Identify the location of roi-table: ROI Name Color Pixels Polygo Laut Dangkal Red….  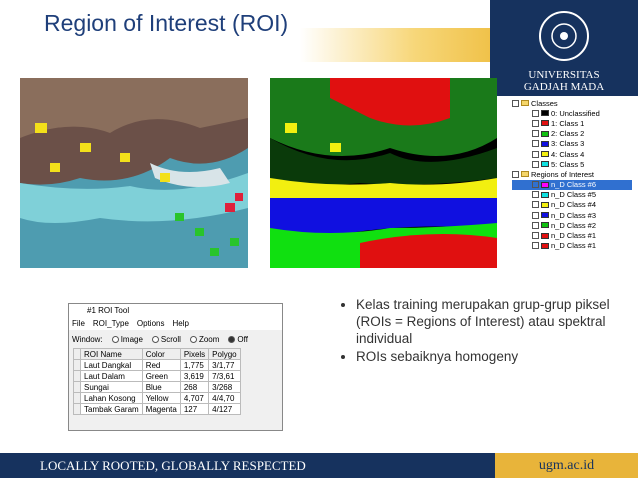
(157, 381).